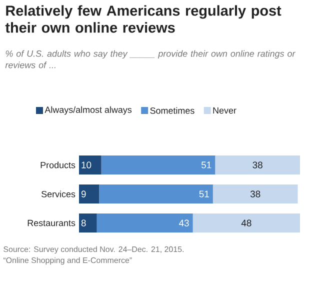  I want to click on legend-label: Sometimes, so click(172, 110).